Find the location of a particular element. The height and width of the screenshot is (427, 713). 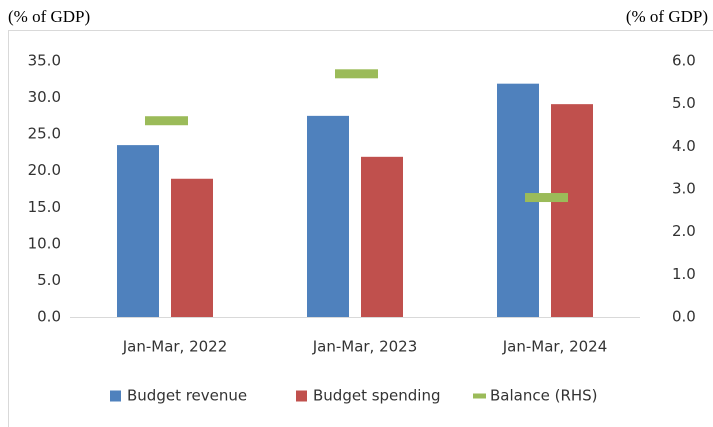

legend-label: Budget spending is located at coordinates (377, 396).